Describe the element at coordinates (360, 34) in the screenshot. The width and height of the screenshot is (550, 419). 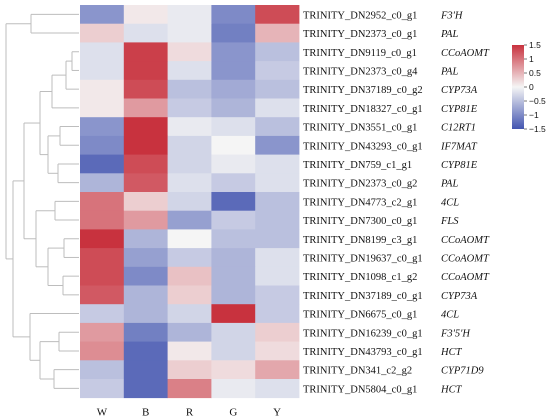
I see `row-label-id: TRINITY_DN2373_c0_g1` at that location.